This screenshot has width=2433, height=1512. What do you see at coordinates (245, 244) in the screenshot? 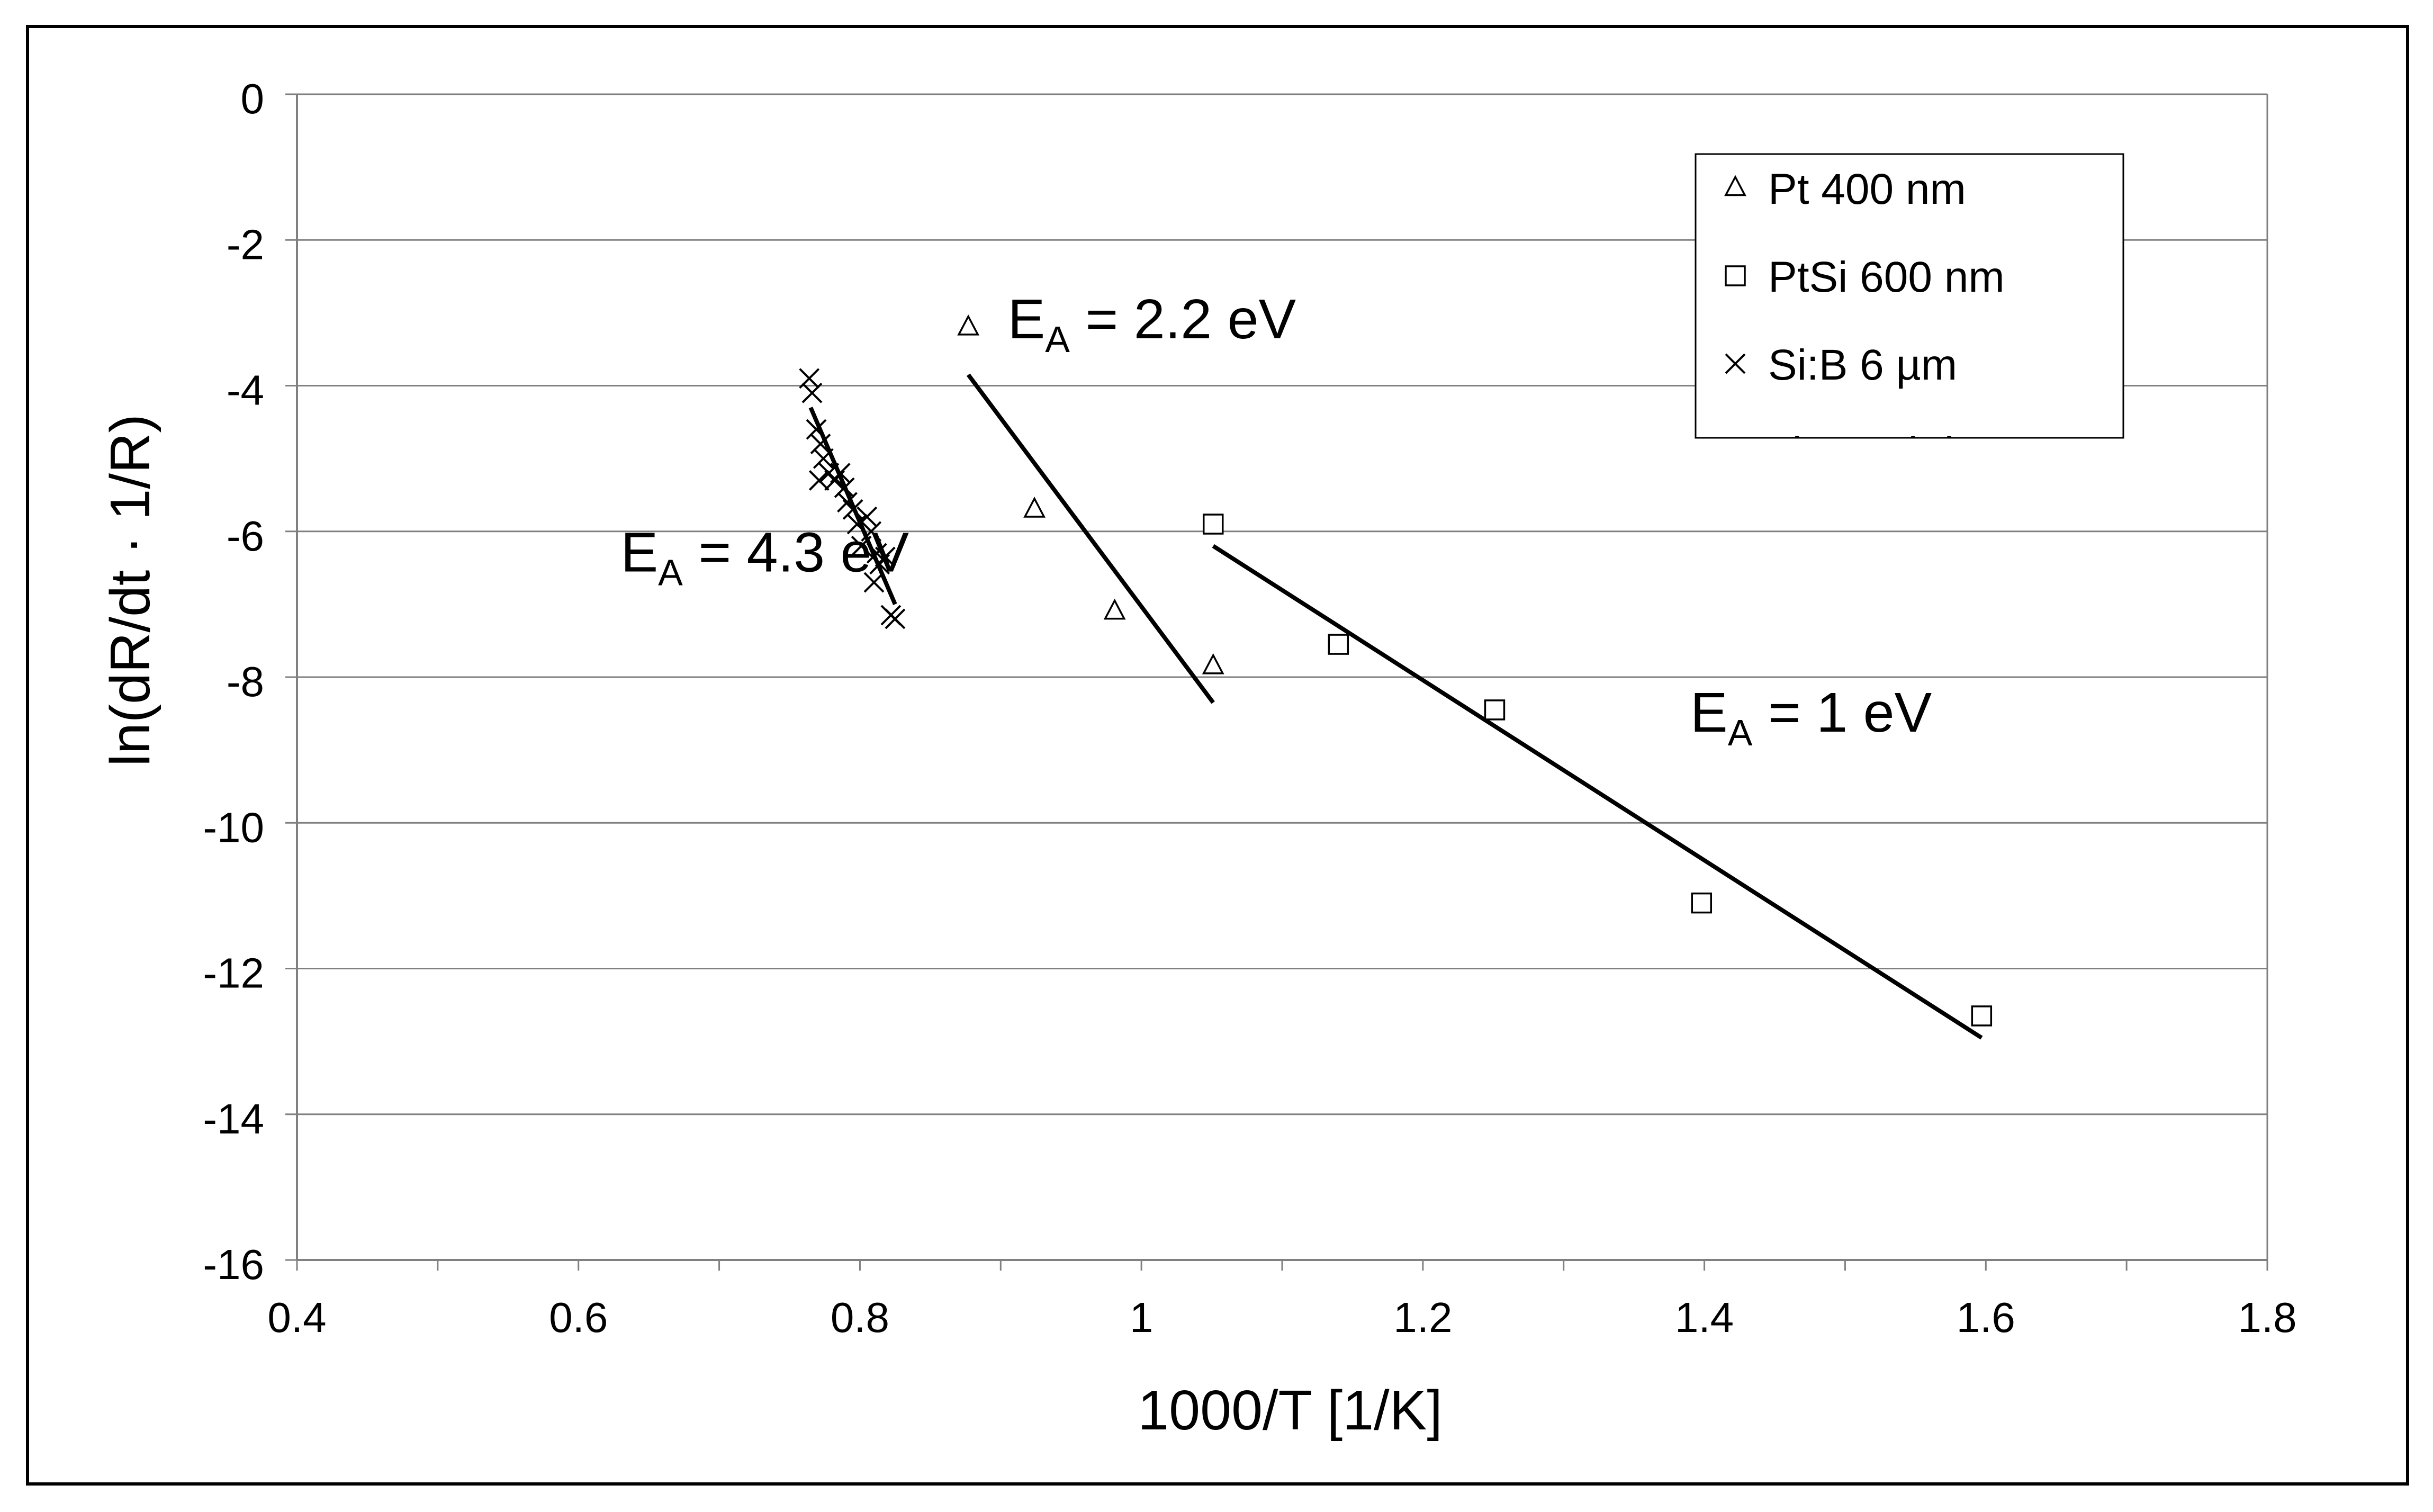
I see `y-tick-label: -2` at bounding box center [245, 244].